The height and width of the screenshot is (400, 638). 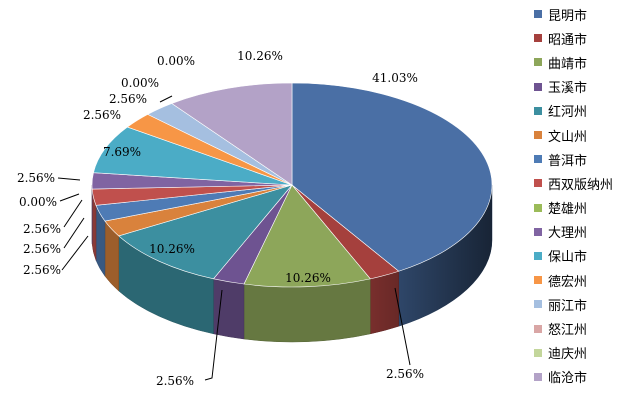 What do you see at coordinates (75, 253) in the screenshot?
I see `slice-6-leader-line` at bounding box center [75, 253].